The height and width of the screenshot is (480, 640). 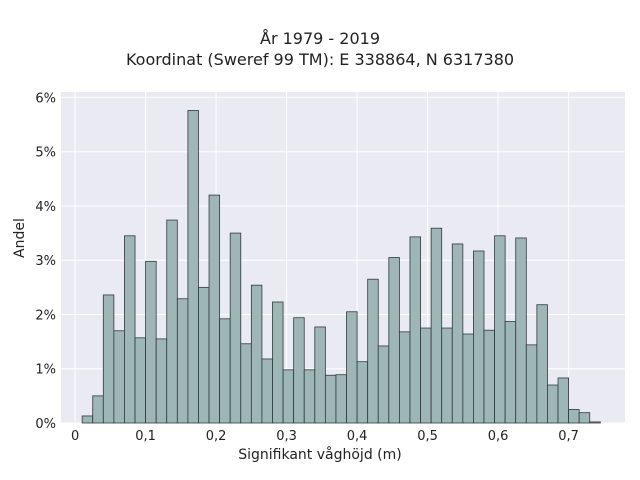 I want to click on x-tick-label: 0,6, so click(x=498, y=436).